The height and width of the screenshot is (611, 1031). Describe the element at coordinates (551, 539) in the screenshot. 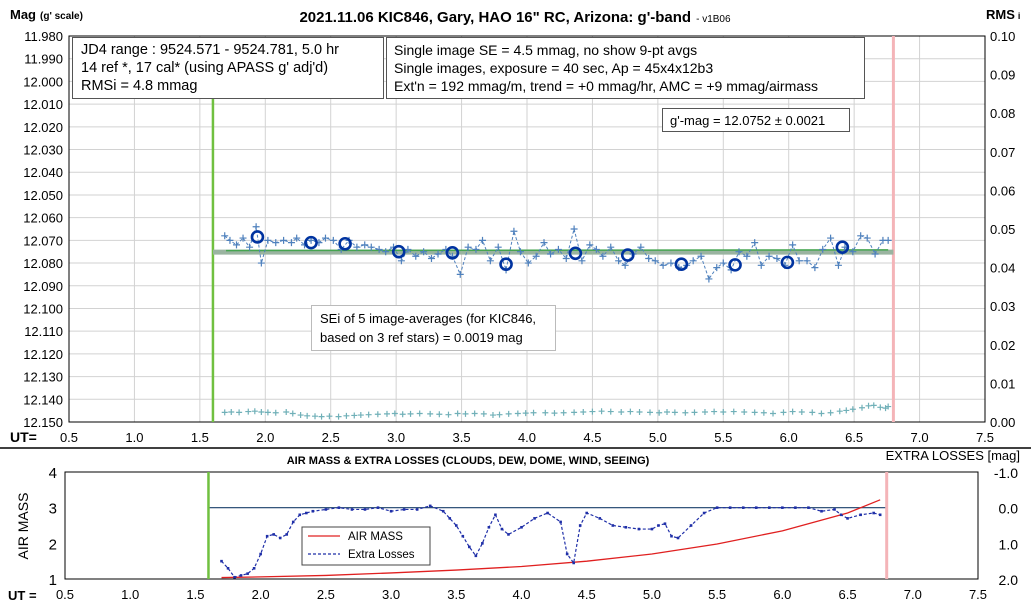

I see `airmass-line` at that location.